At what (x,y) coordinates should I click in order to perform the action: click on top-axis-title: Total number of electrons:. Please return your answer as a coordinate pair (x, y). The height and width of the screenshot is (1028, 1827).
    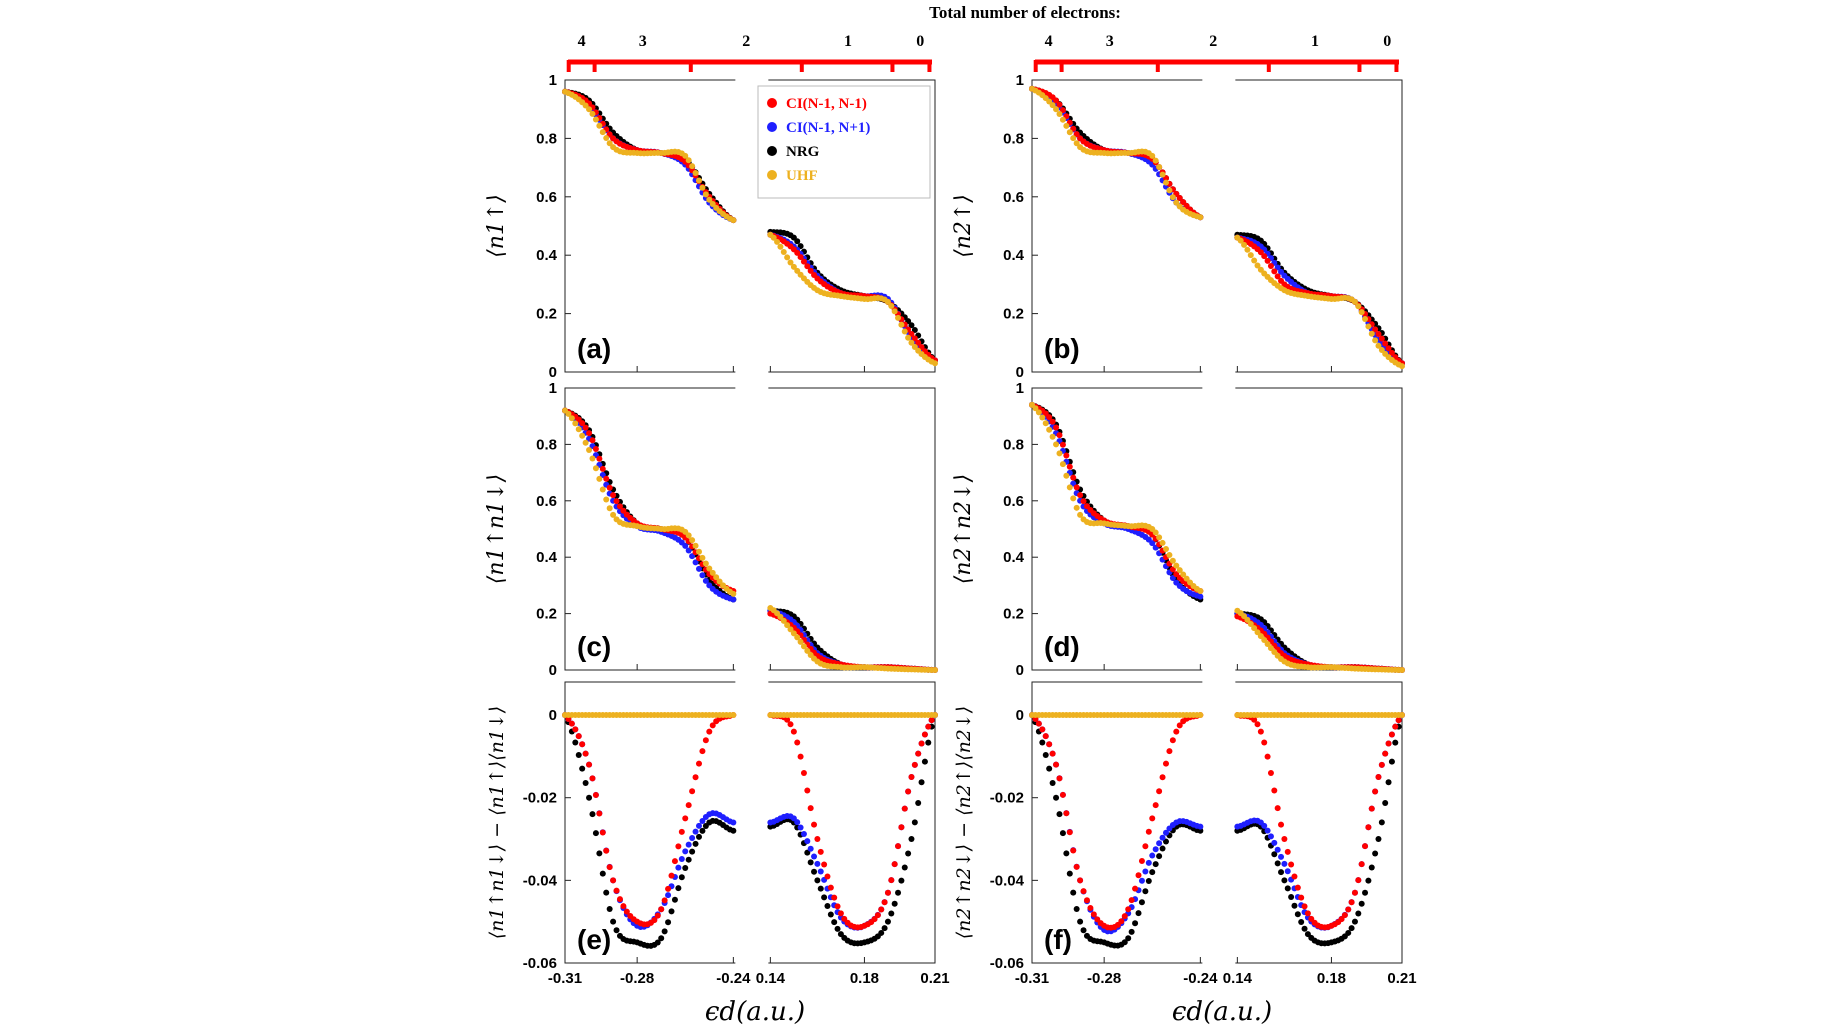
    Looking at the image, I should click on (1025, 12).